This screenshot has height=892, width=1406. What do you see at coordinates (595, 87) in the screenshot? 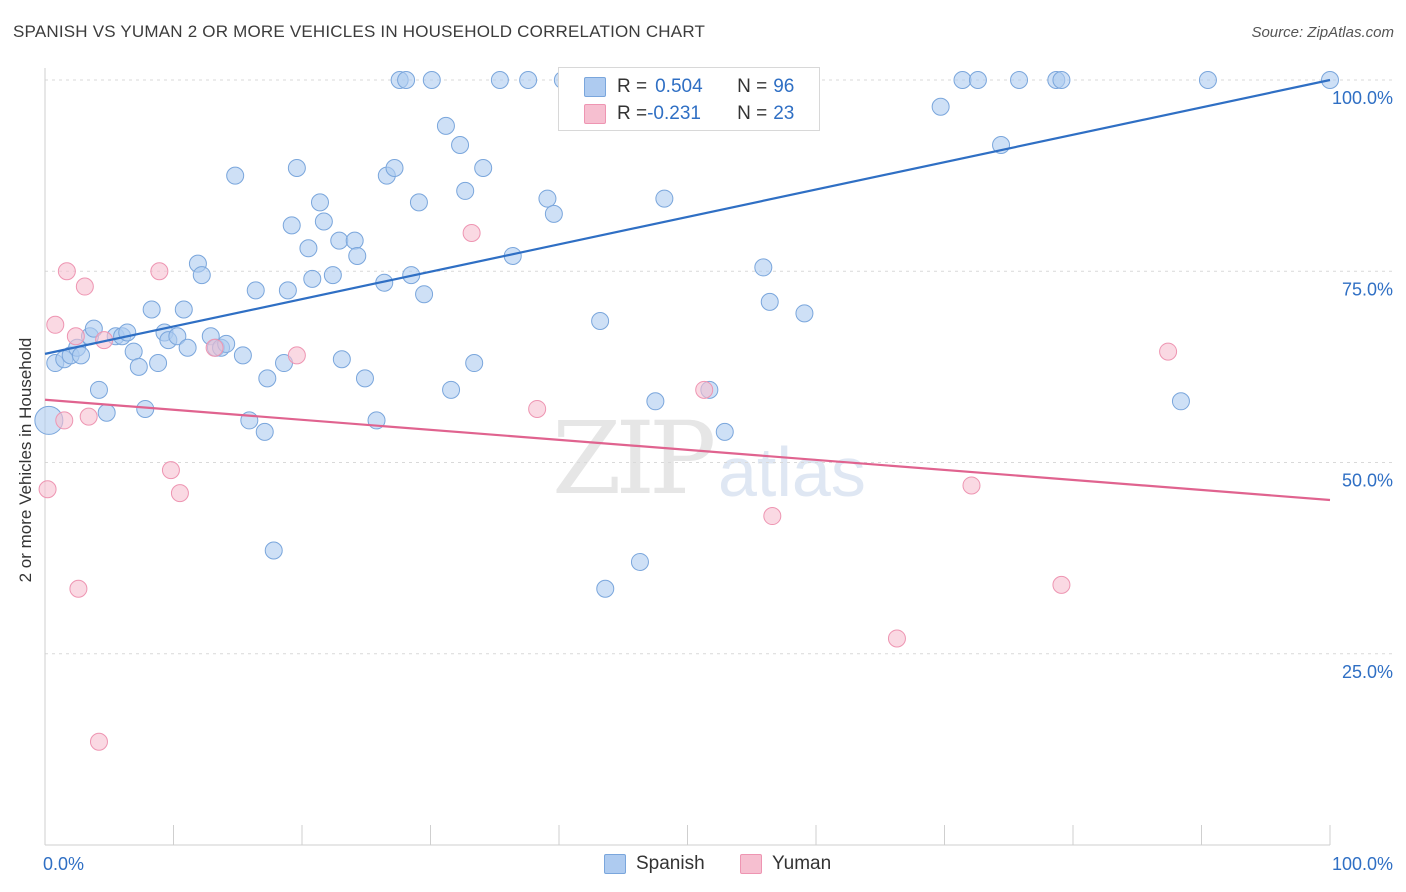
I see `legend-swatch-spanish` at bounding box center [595, 87].